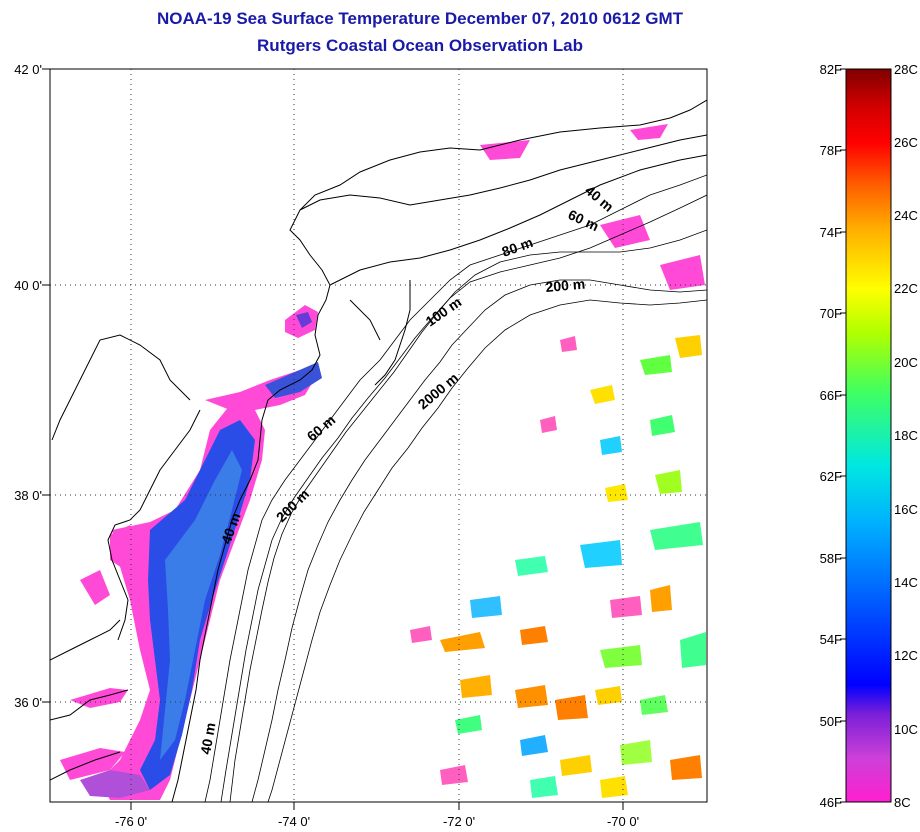 This screenshot has height=832, width=920. Describe the element at coordinates (906, 288) in the screenshot. I see `colorbar-c-label: 22C` at that location.